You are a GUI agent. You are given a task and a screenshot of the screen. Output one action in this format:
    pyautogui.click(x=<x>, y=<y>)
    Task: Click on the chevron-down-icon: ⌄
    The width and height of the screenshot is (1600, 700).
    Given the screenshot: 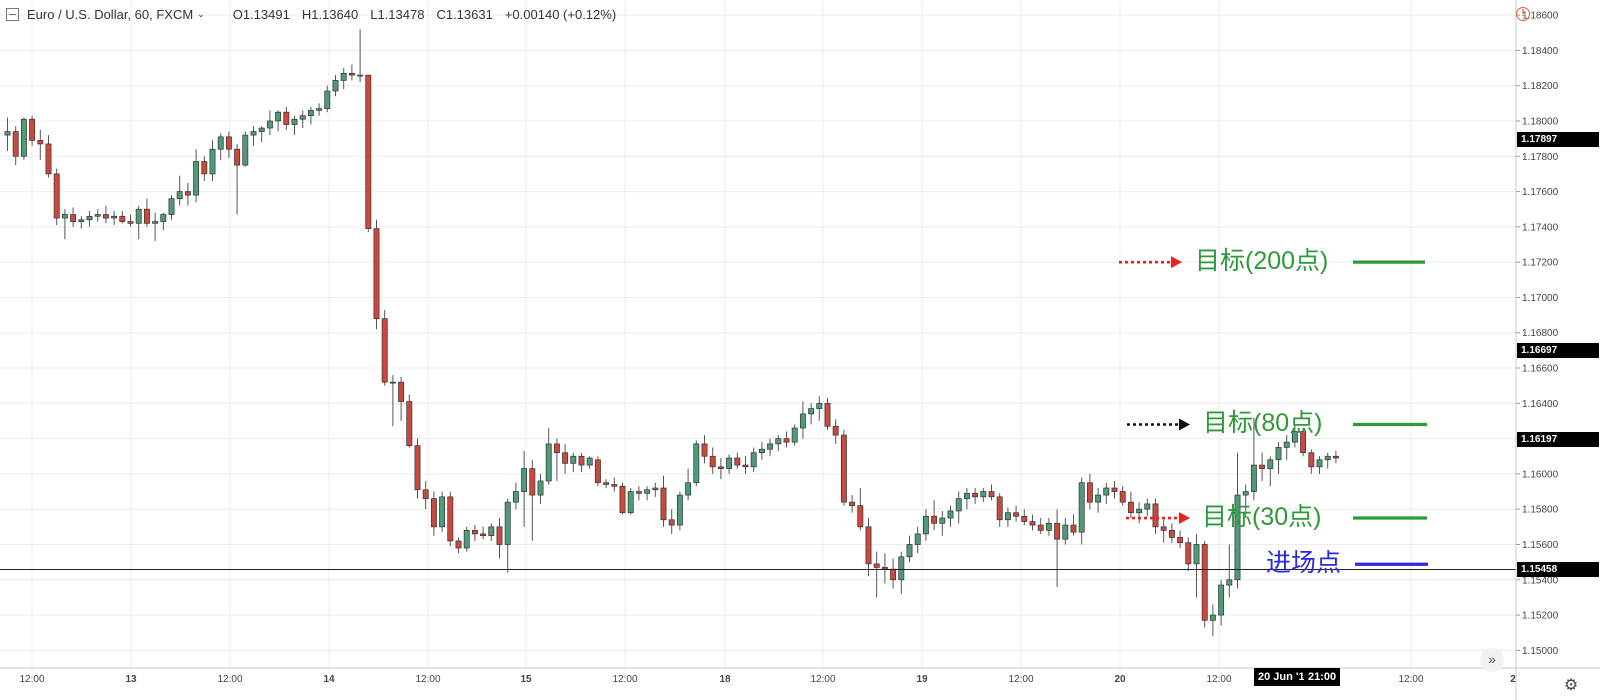 What is the action you would take?
    pyautogui.click(x=201, y=13)
    